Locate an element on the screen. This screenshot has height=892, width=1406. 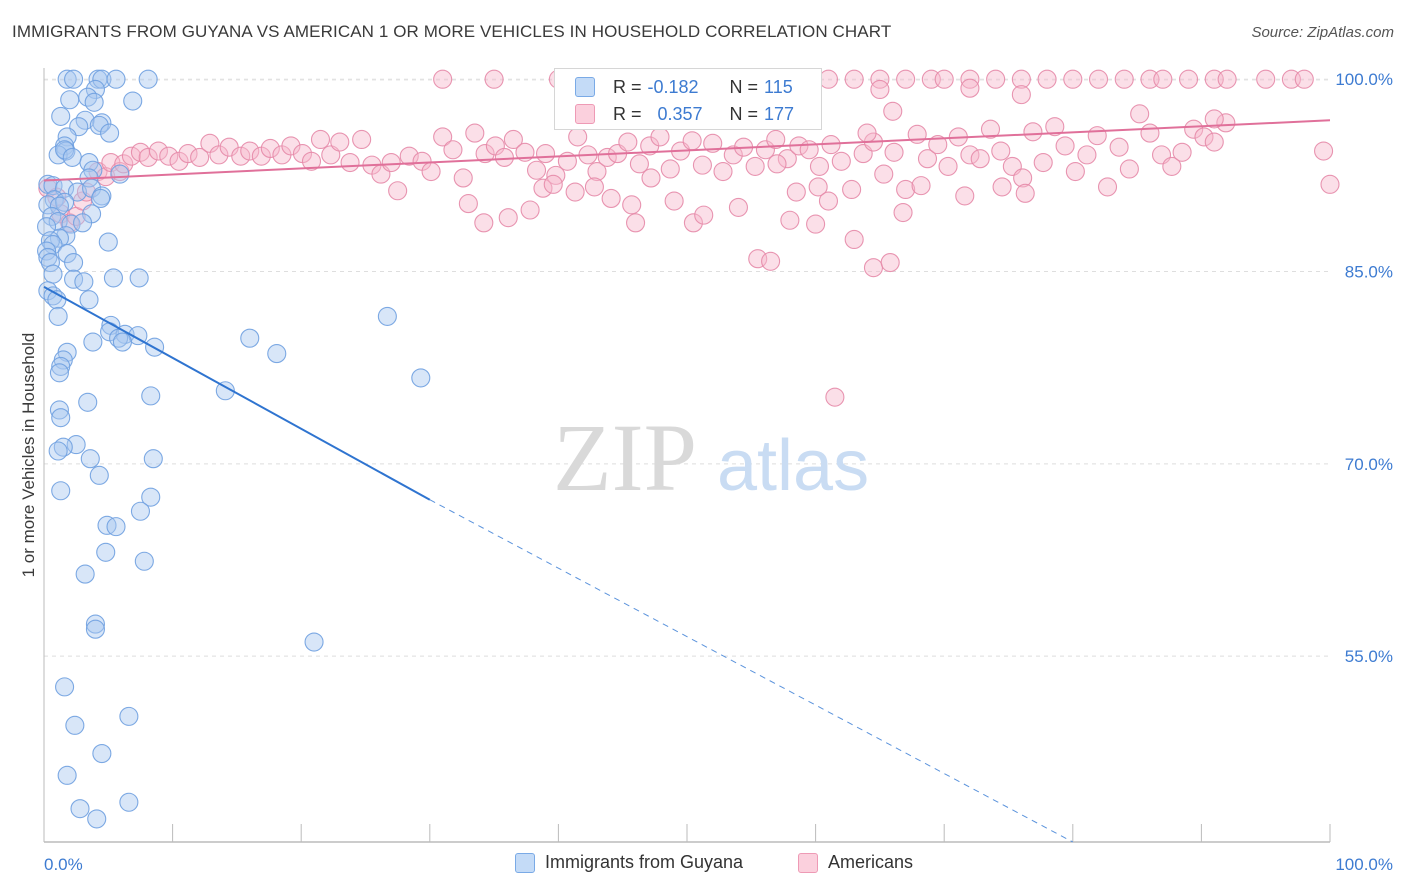
trend-line-americans is located at coordinates (687, 150).